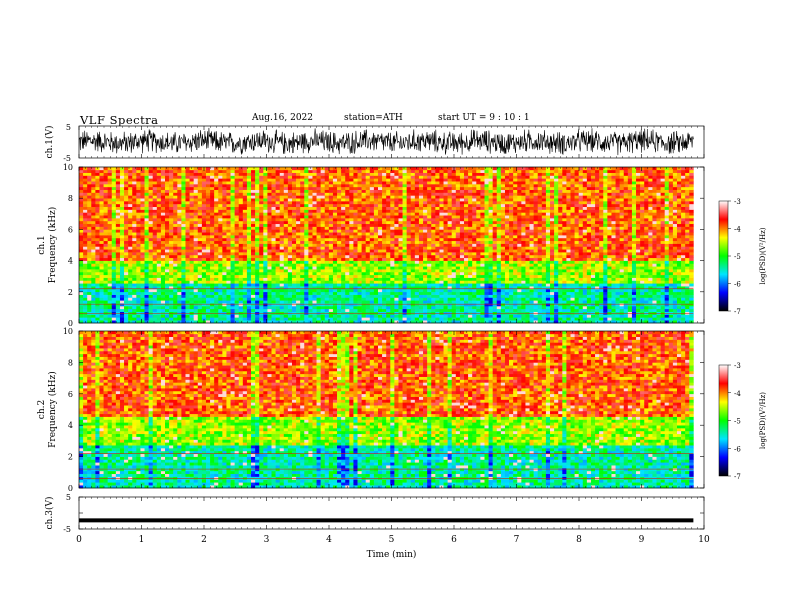 The width and height of the screenshot is (792, 612). What do you see at coordinates (373, 118) in the screenshot?
I see `station-label: station=ATH` at bounding box center [373, 118].